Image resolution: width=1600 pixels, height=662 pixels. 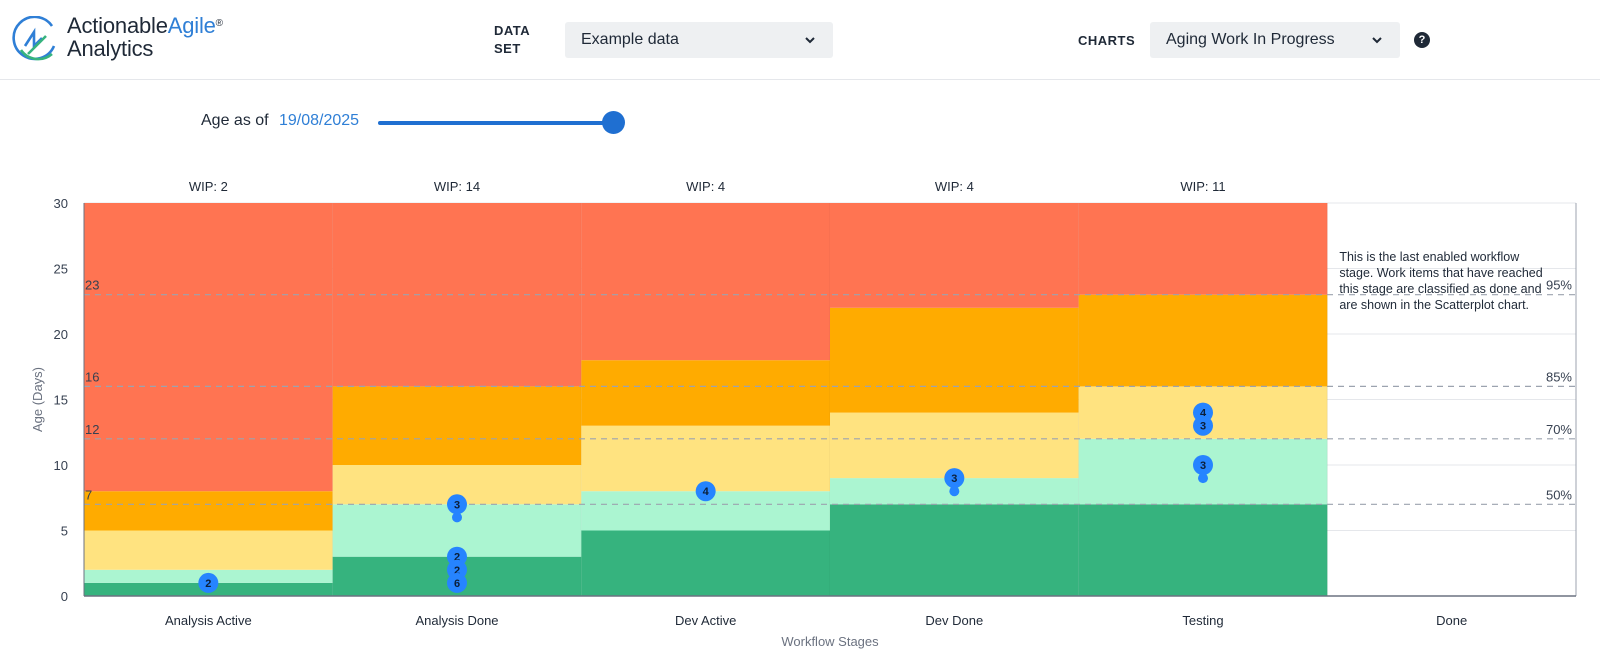 I want to click on stage-label: Testing, so click(x=1202, y=620).